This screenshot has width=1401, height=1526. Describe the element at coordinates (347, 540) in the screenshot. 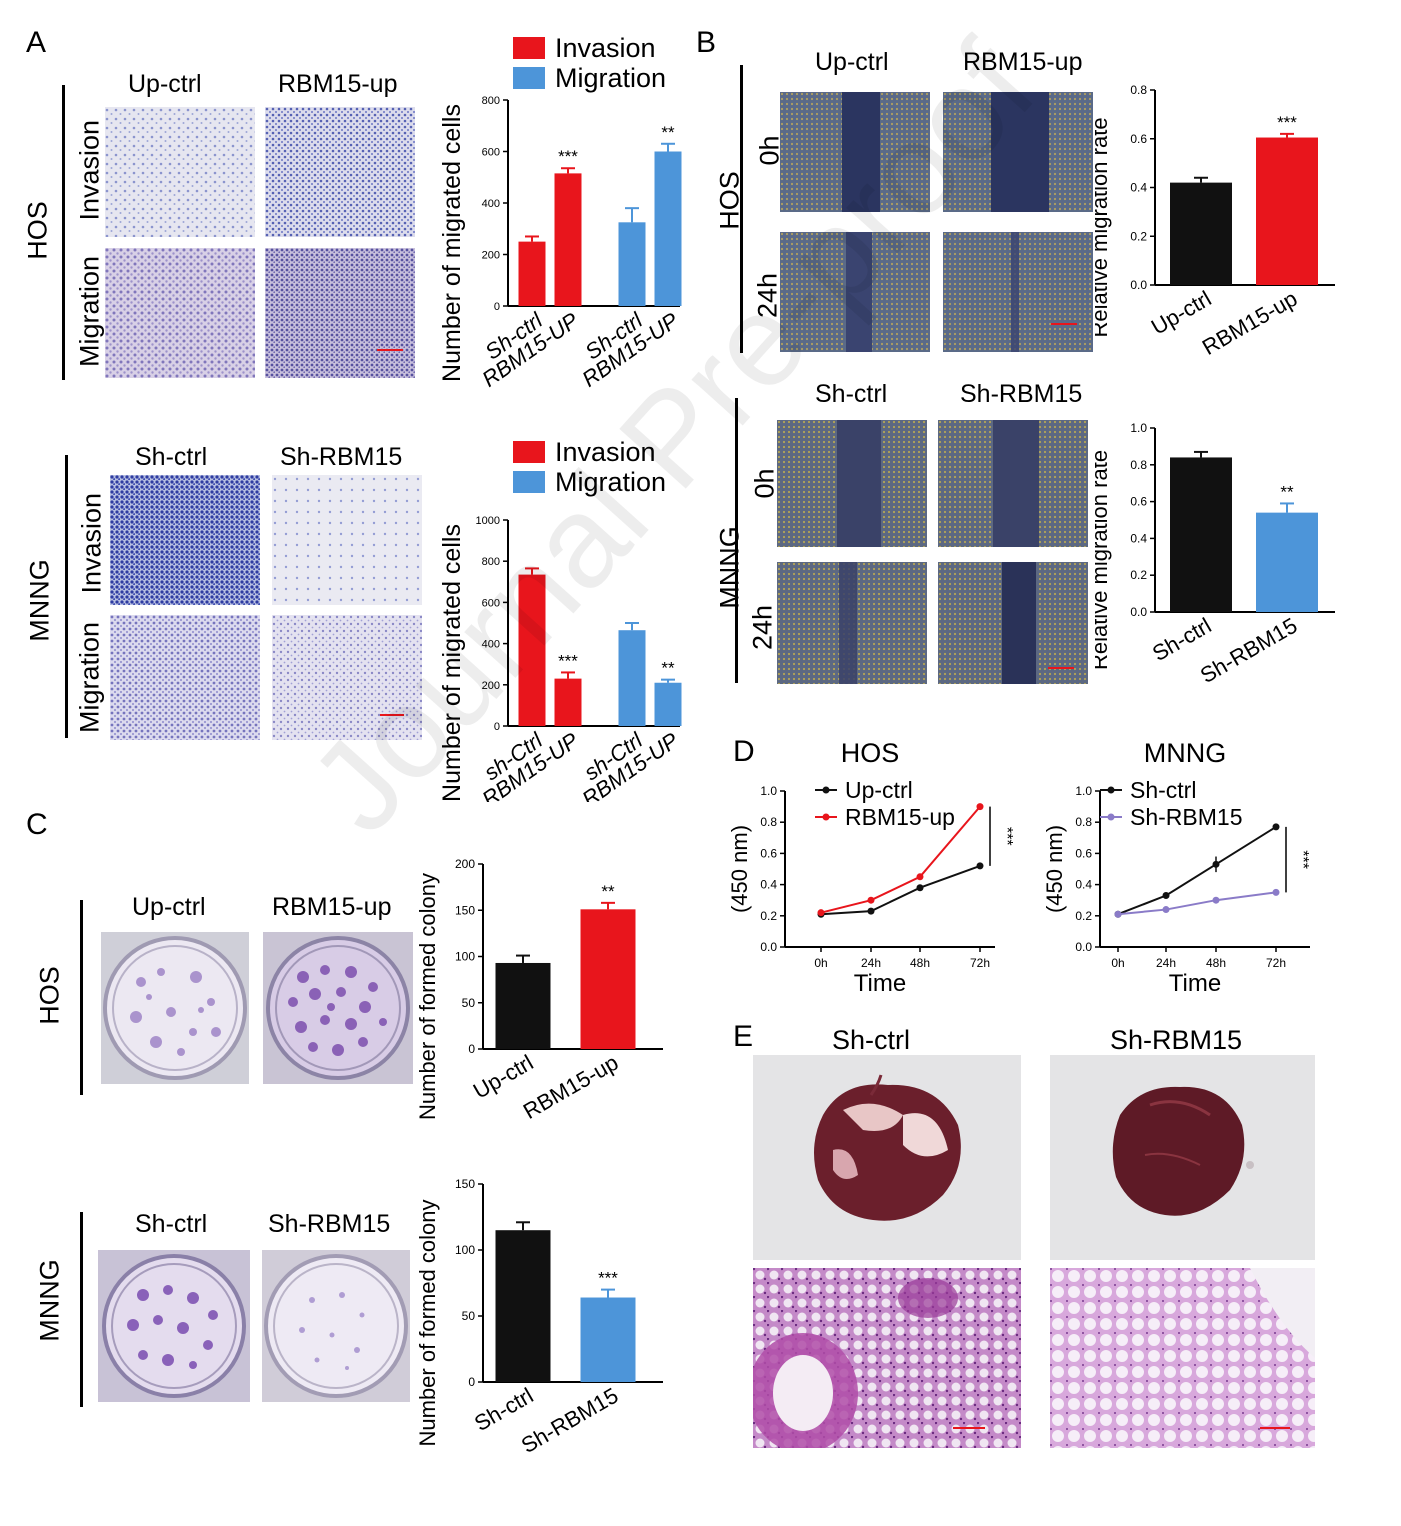

I see `a-mnng-shrbm15-invasion-image` at that location.